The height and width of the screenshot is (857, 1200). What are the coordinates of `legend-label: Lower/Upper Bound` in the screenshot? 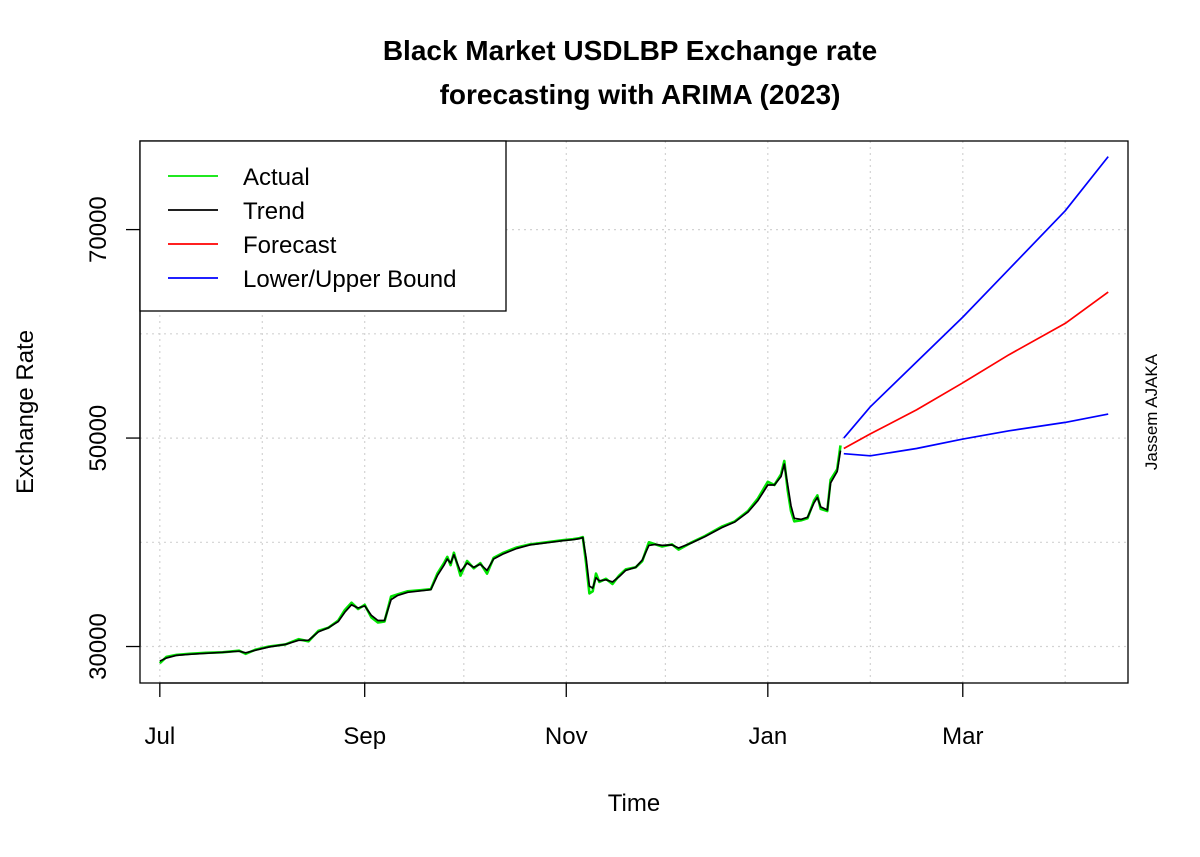 It's located at (349, 279).